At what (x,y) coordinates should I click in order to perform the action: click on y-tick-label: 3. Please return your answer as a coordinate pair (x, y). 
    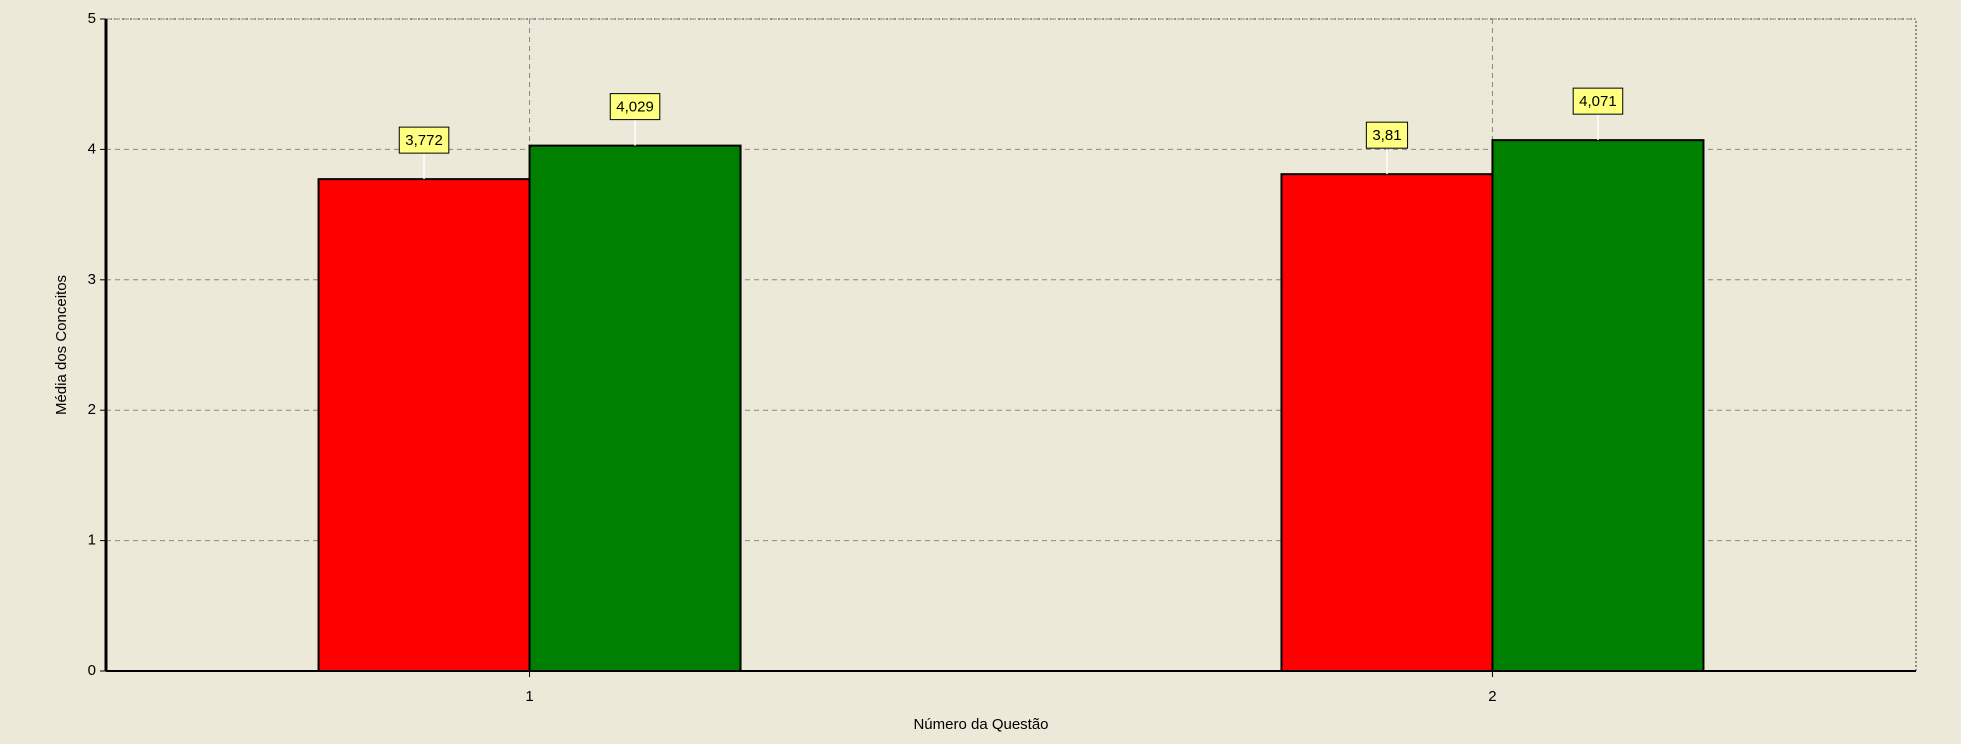
    Looking at the image, I should click on (92, 279).